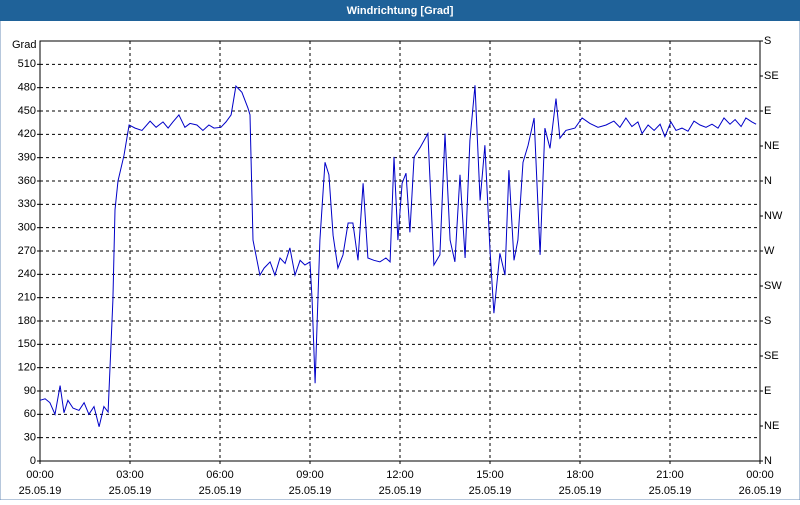  Describe the element at coordinates (27, 204) in the screenshot. I see `y-tick-label: 330` at that location.